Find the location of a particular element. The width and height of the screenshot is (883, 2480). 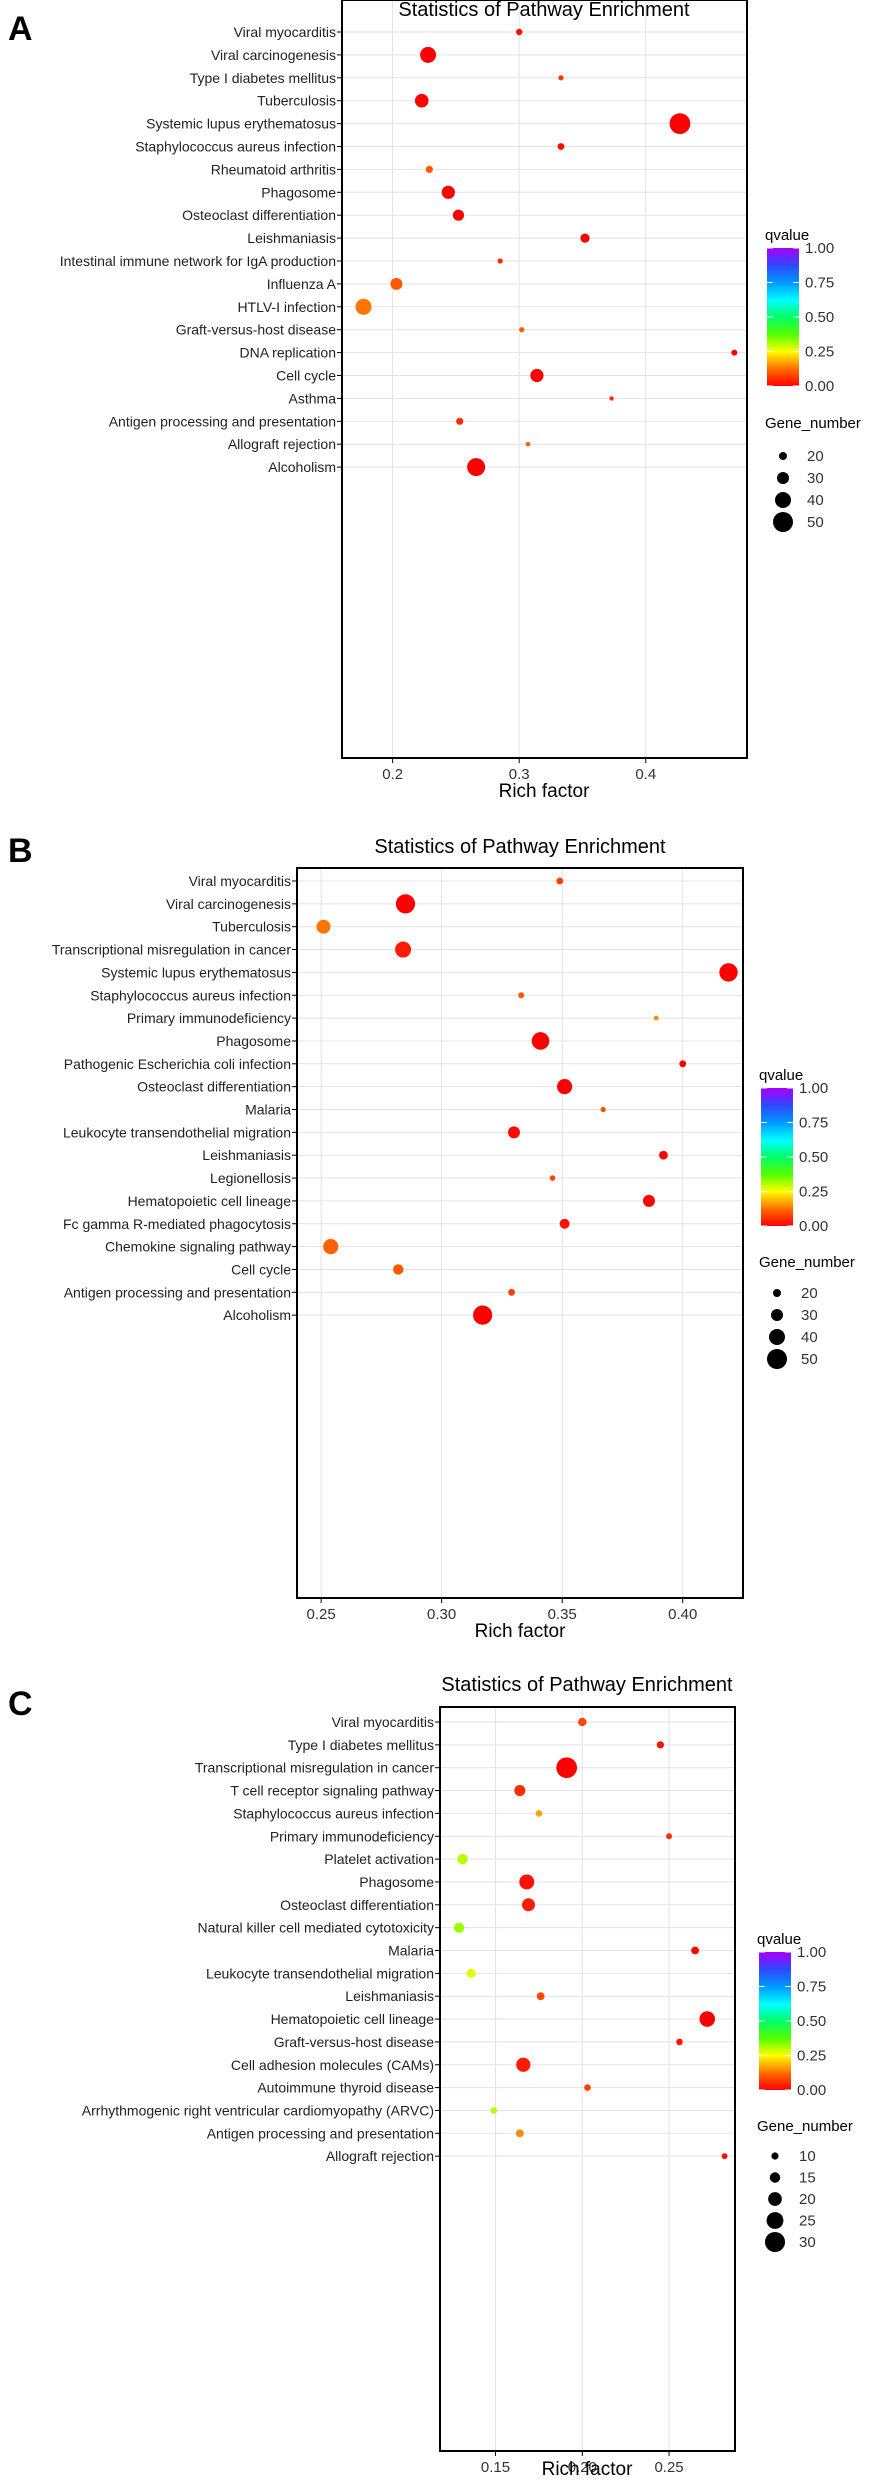

pathway-label: Influenza A is located at coordinates (302, 284).